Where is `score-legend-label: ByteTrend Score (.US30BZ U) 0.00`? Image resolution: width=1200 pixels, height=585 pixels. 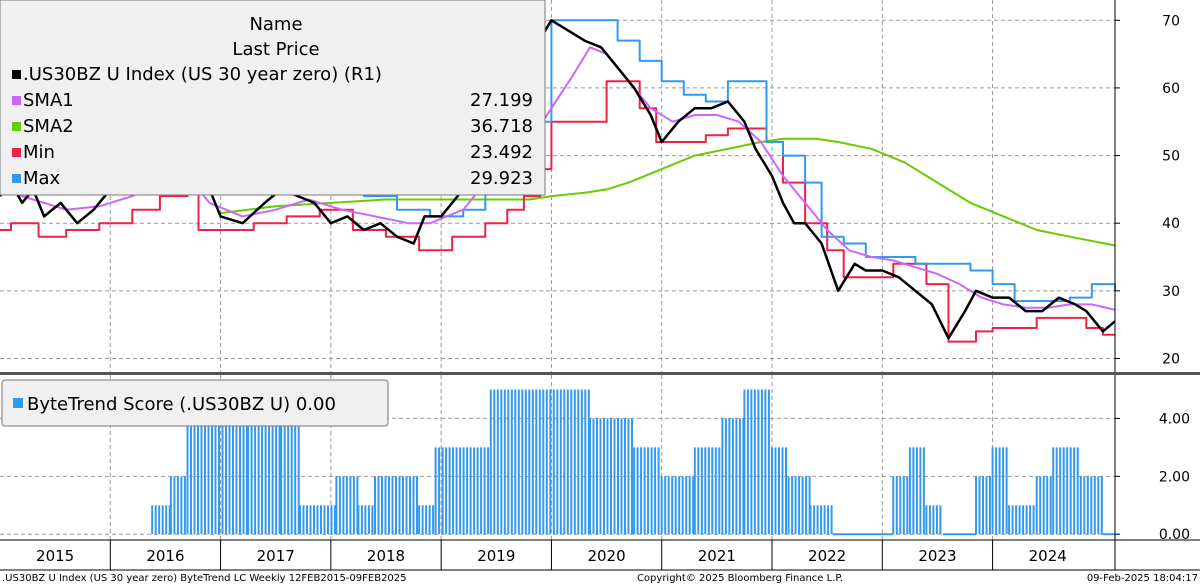 score-legend-label: ByteTrend Score (.US30BZ U) 0.00 is located at coordinates (181, 404).